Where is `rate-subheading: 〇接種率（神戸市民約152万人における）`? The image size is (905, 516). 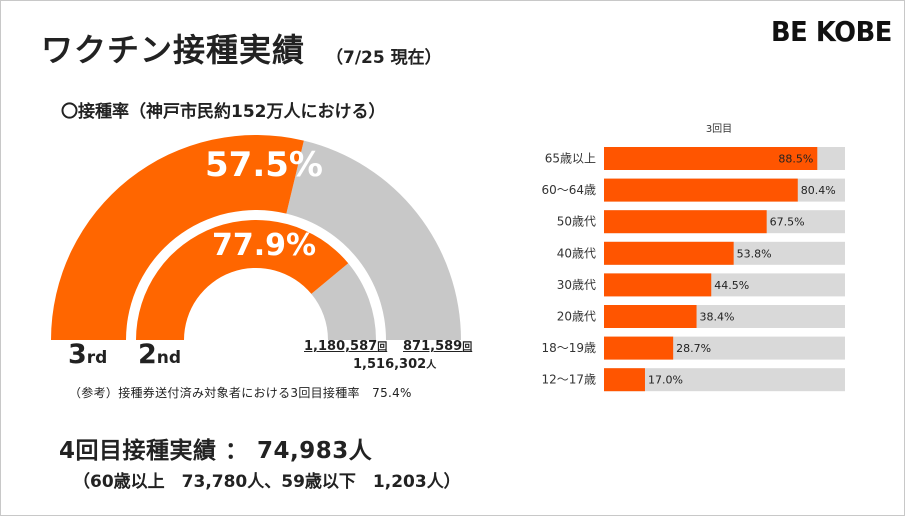 rate-subheading: 〇接種率（神戸市民約152万人における） is located at coordinates (223, 112).